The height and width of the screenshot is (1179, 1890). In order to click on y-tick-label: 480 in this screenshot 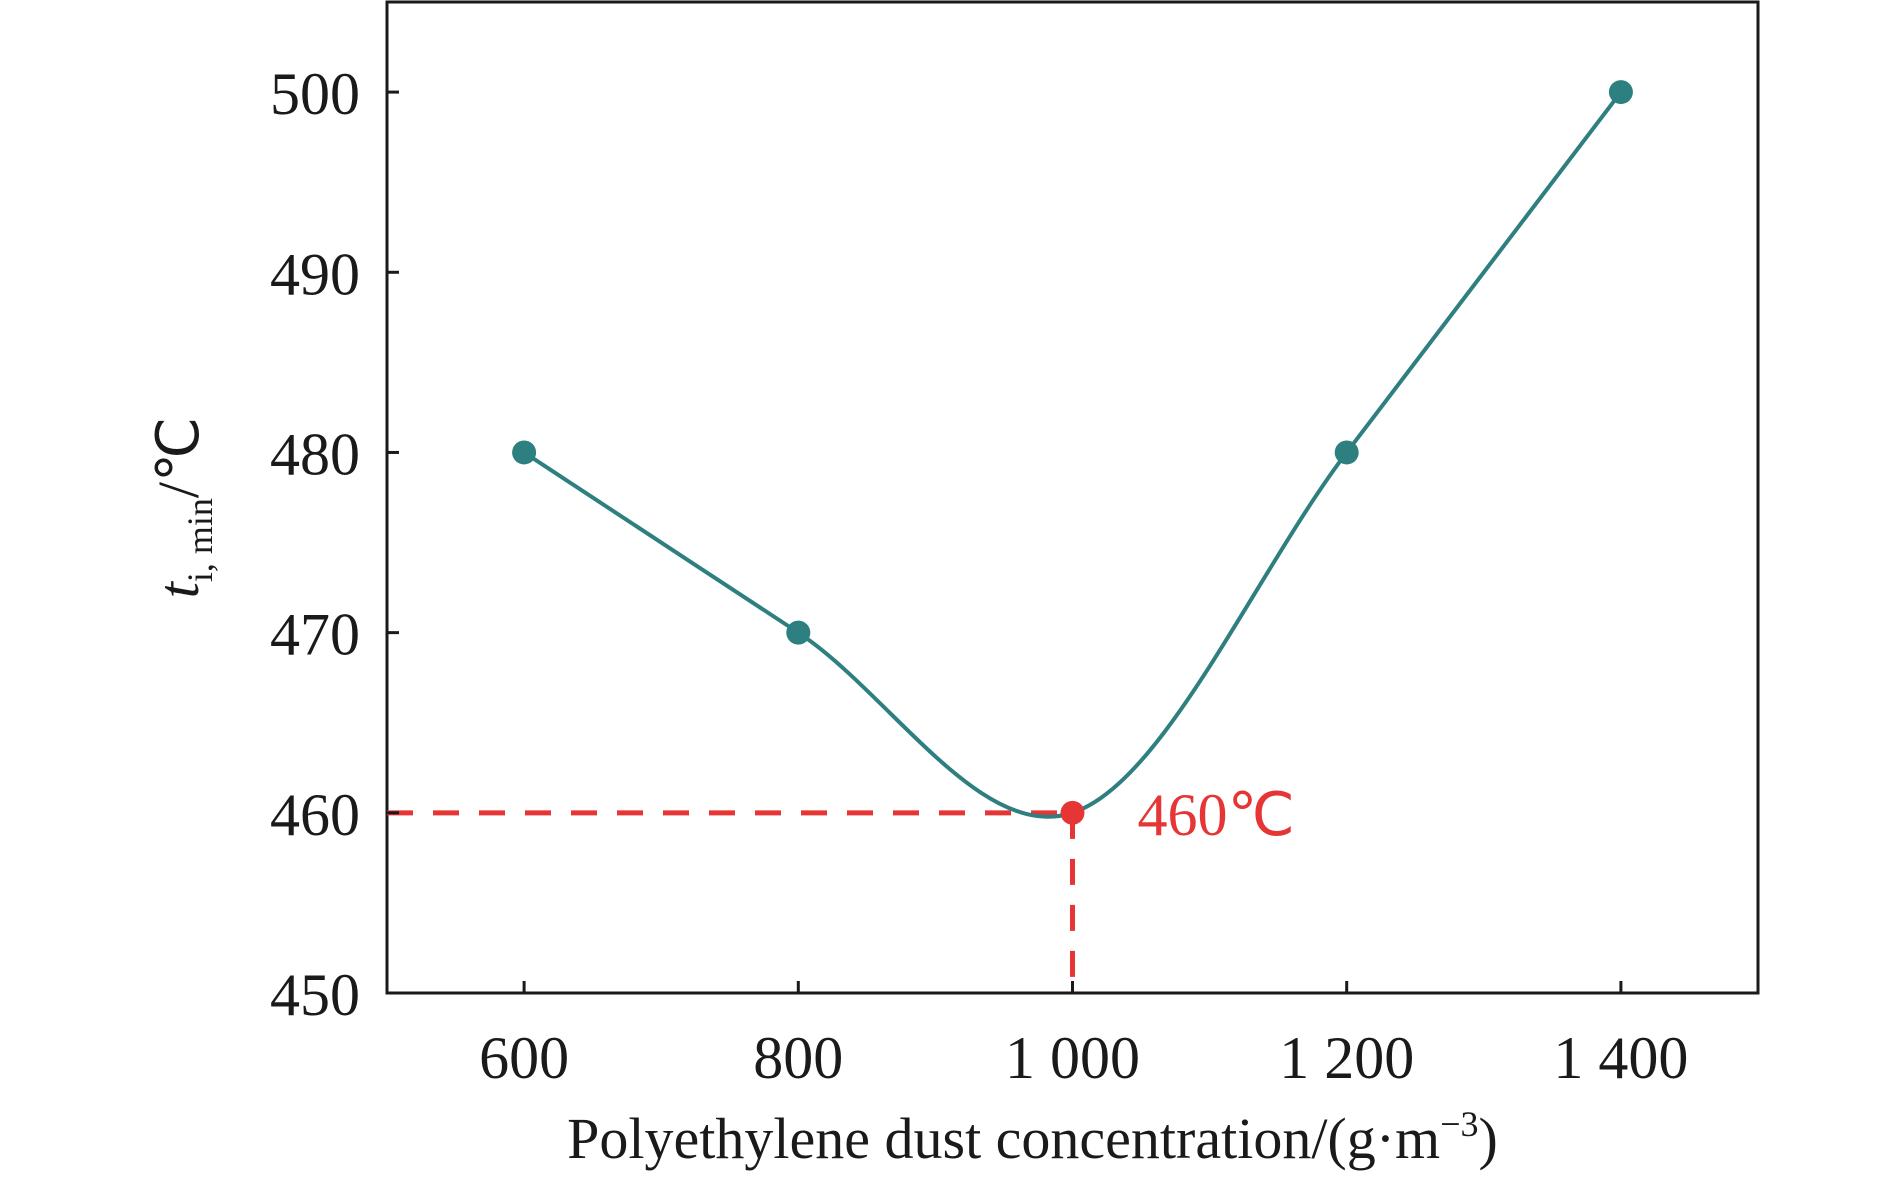, I will do `click(315, 454)`.